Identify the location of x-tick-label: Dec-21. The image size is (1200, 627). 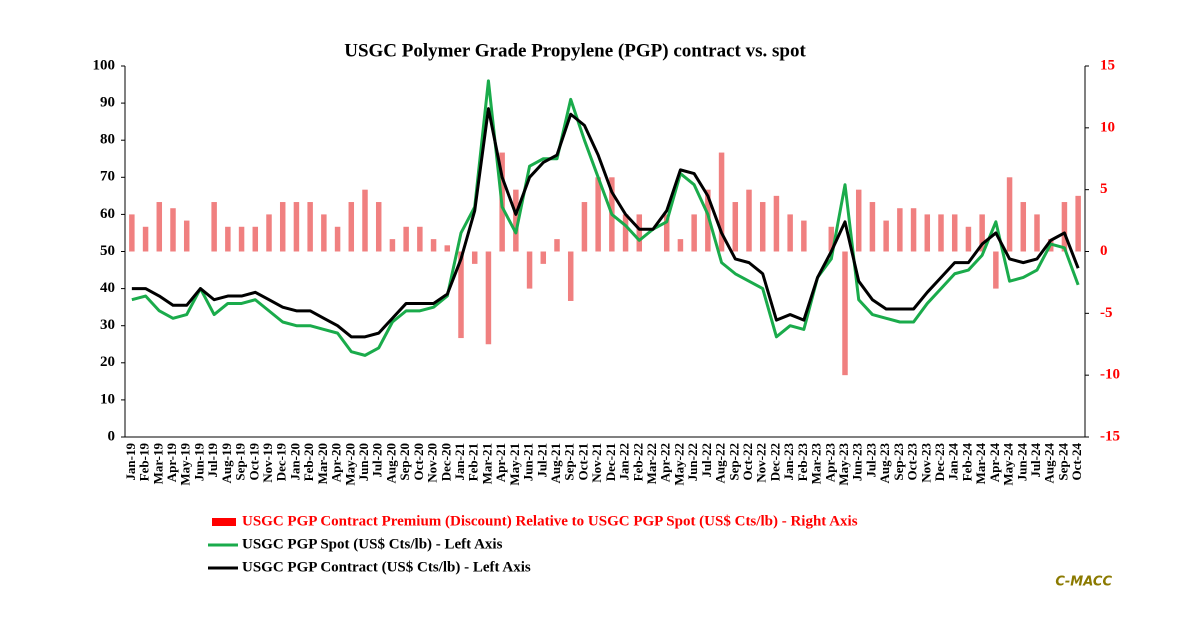
(610, 462).